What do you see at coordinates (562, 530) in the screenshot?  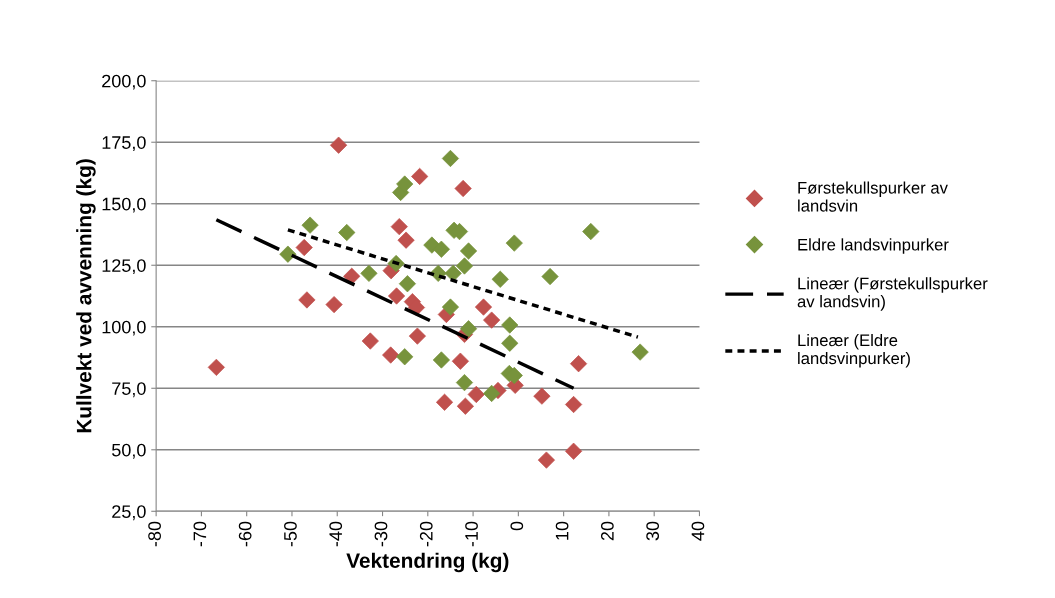 I see `x-tick-label: 10` at bounding box center [562, 530].